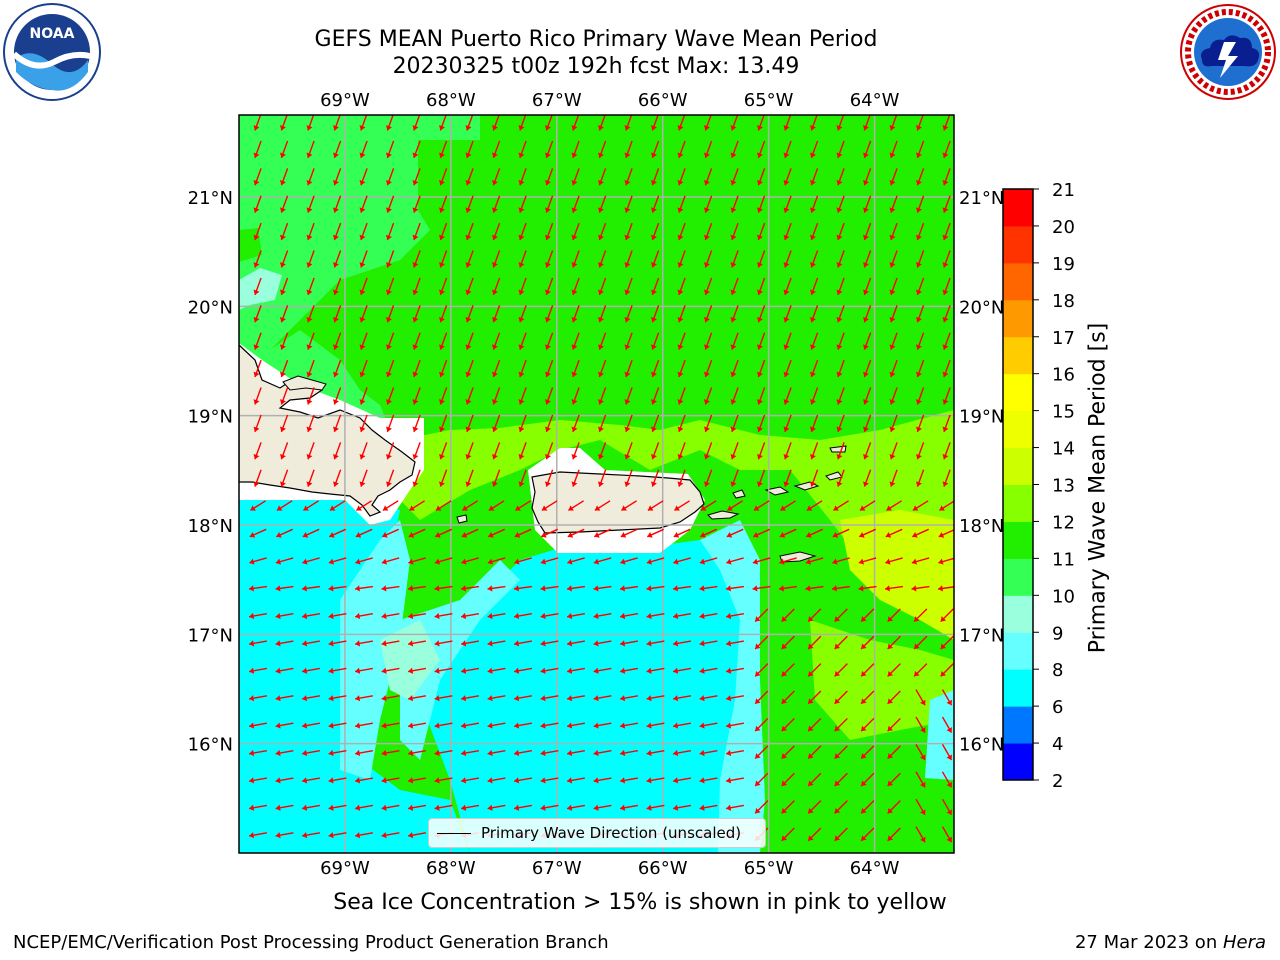  What do you see at coordinates (451, 100) in the screenshot?
I see `lon-tick-top: 68°W` at bounding box center [451, 100].